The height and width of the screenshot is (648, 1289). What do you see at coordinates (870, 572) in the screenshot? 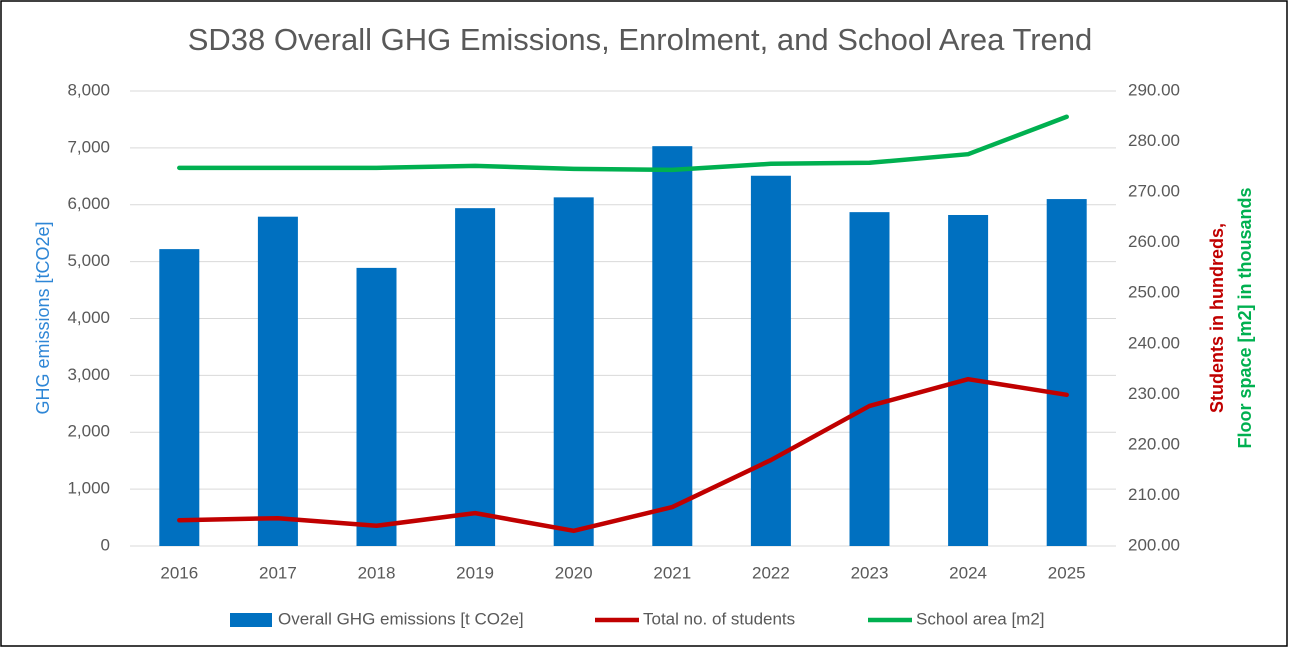
I see `x-tick-label: 2023` at bounding box center [870, 572].